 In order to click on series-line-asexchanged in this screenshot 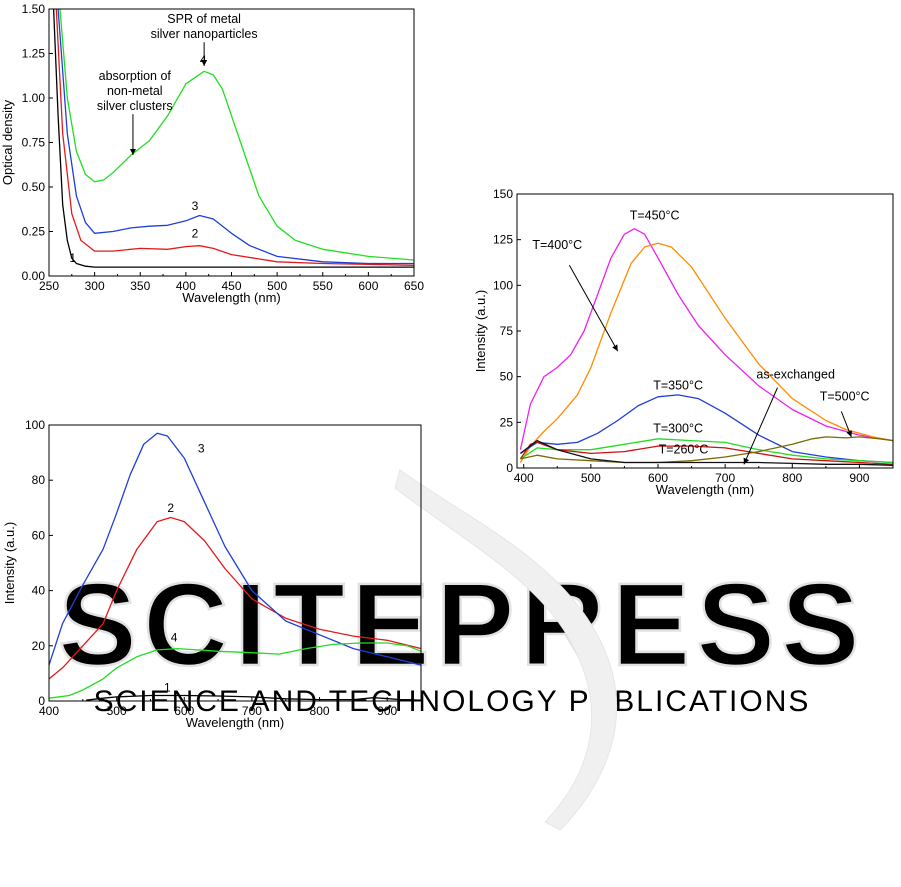, I will do `click(706, 452)`.